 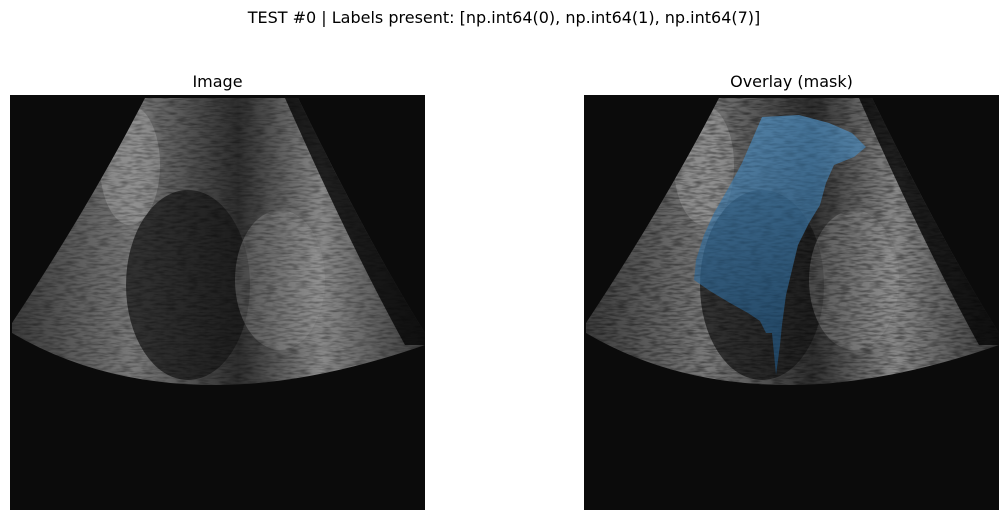 I want to click on panel-title-image: Image, so click(x=217, y=81).